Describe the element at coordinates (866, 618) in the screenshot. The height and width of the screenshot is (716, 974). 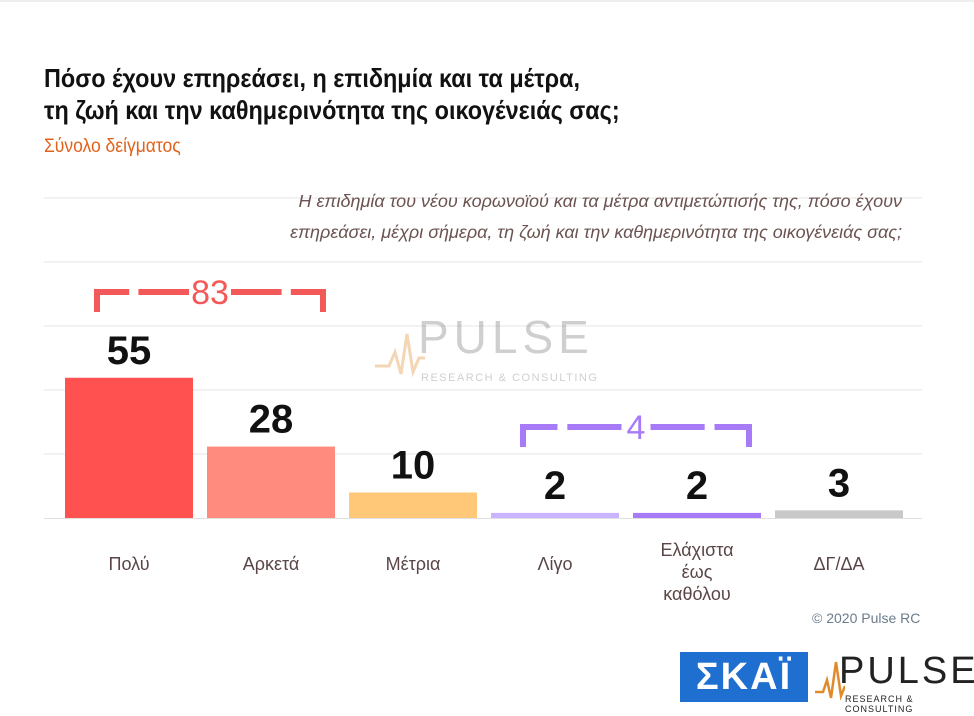
I see `copyright-text: © 2020 Pulse RC` at that location.